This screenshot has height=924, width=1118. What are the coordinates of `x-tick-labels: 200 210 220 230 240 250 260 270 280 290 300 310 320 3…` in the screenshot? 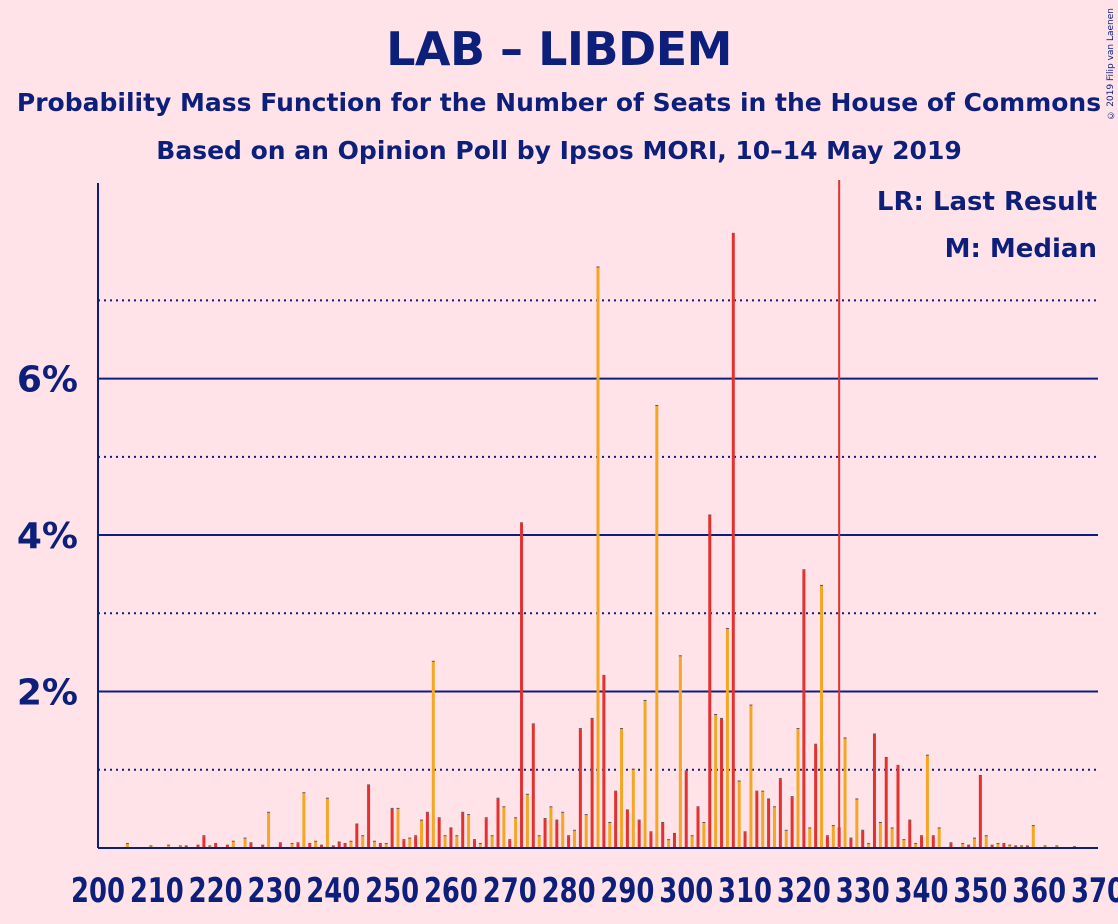 It's located at (594, 891).